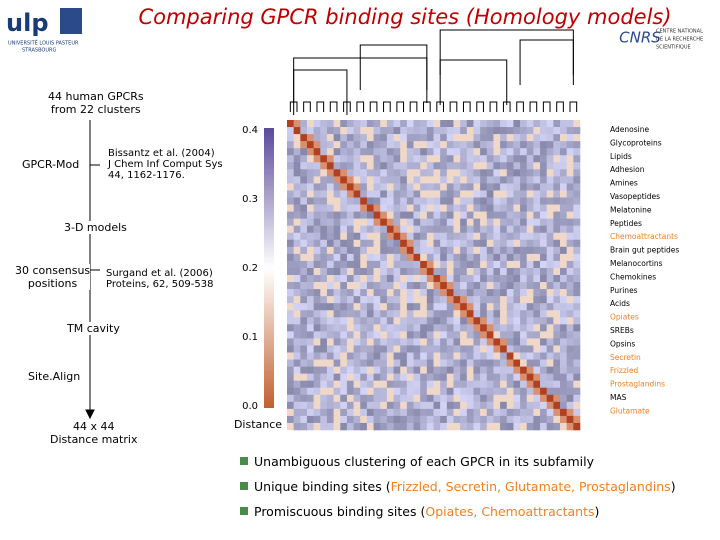 This screenshot has width=720, height=540. What do you see at coordinates (624, 290) in the screenshot?
I see `family-label: Purines` at bounding box center [624, 290].